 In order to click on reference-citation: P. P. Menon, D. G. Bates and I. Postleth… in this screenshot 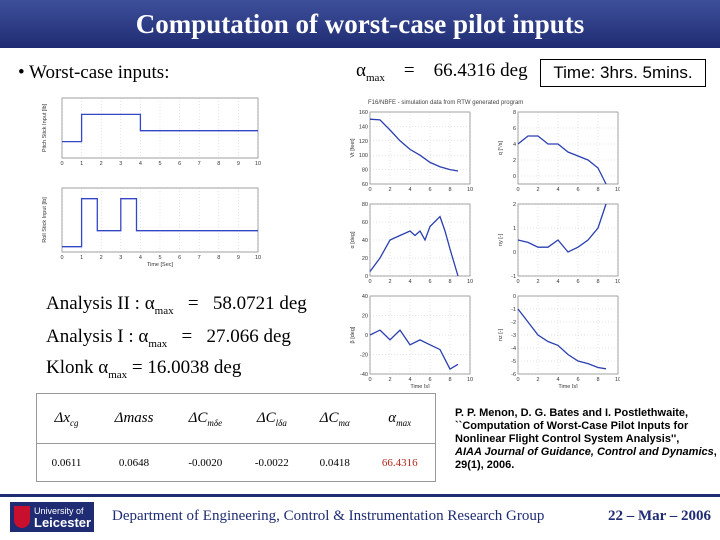, I will do `click(586, 439)`.